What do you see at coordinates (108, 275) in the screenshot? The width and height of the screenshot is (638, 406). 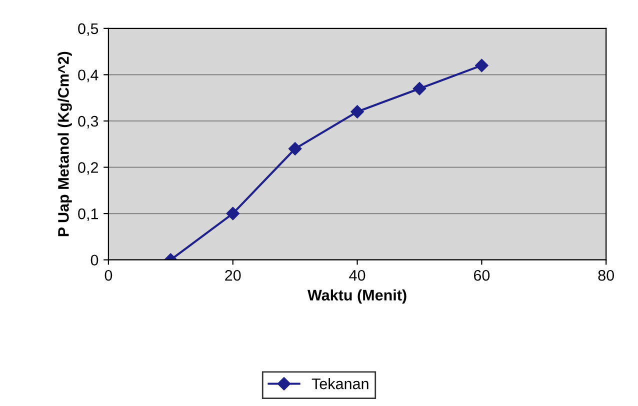 I see `x-tick-label: 0` at bounding box center [108, 275].